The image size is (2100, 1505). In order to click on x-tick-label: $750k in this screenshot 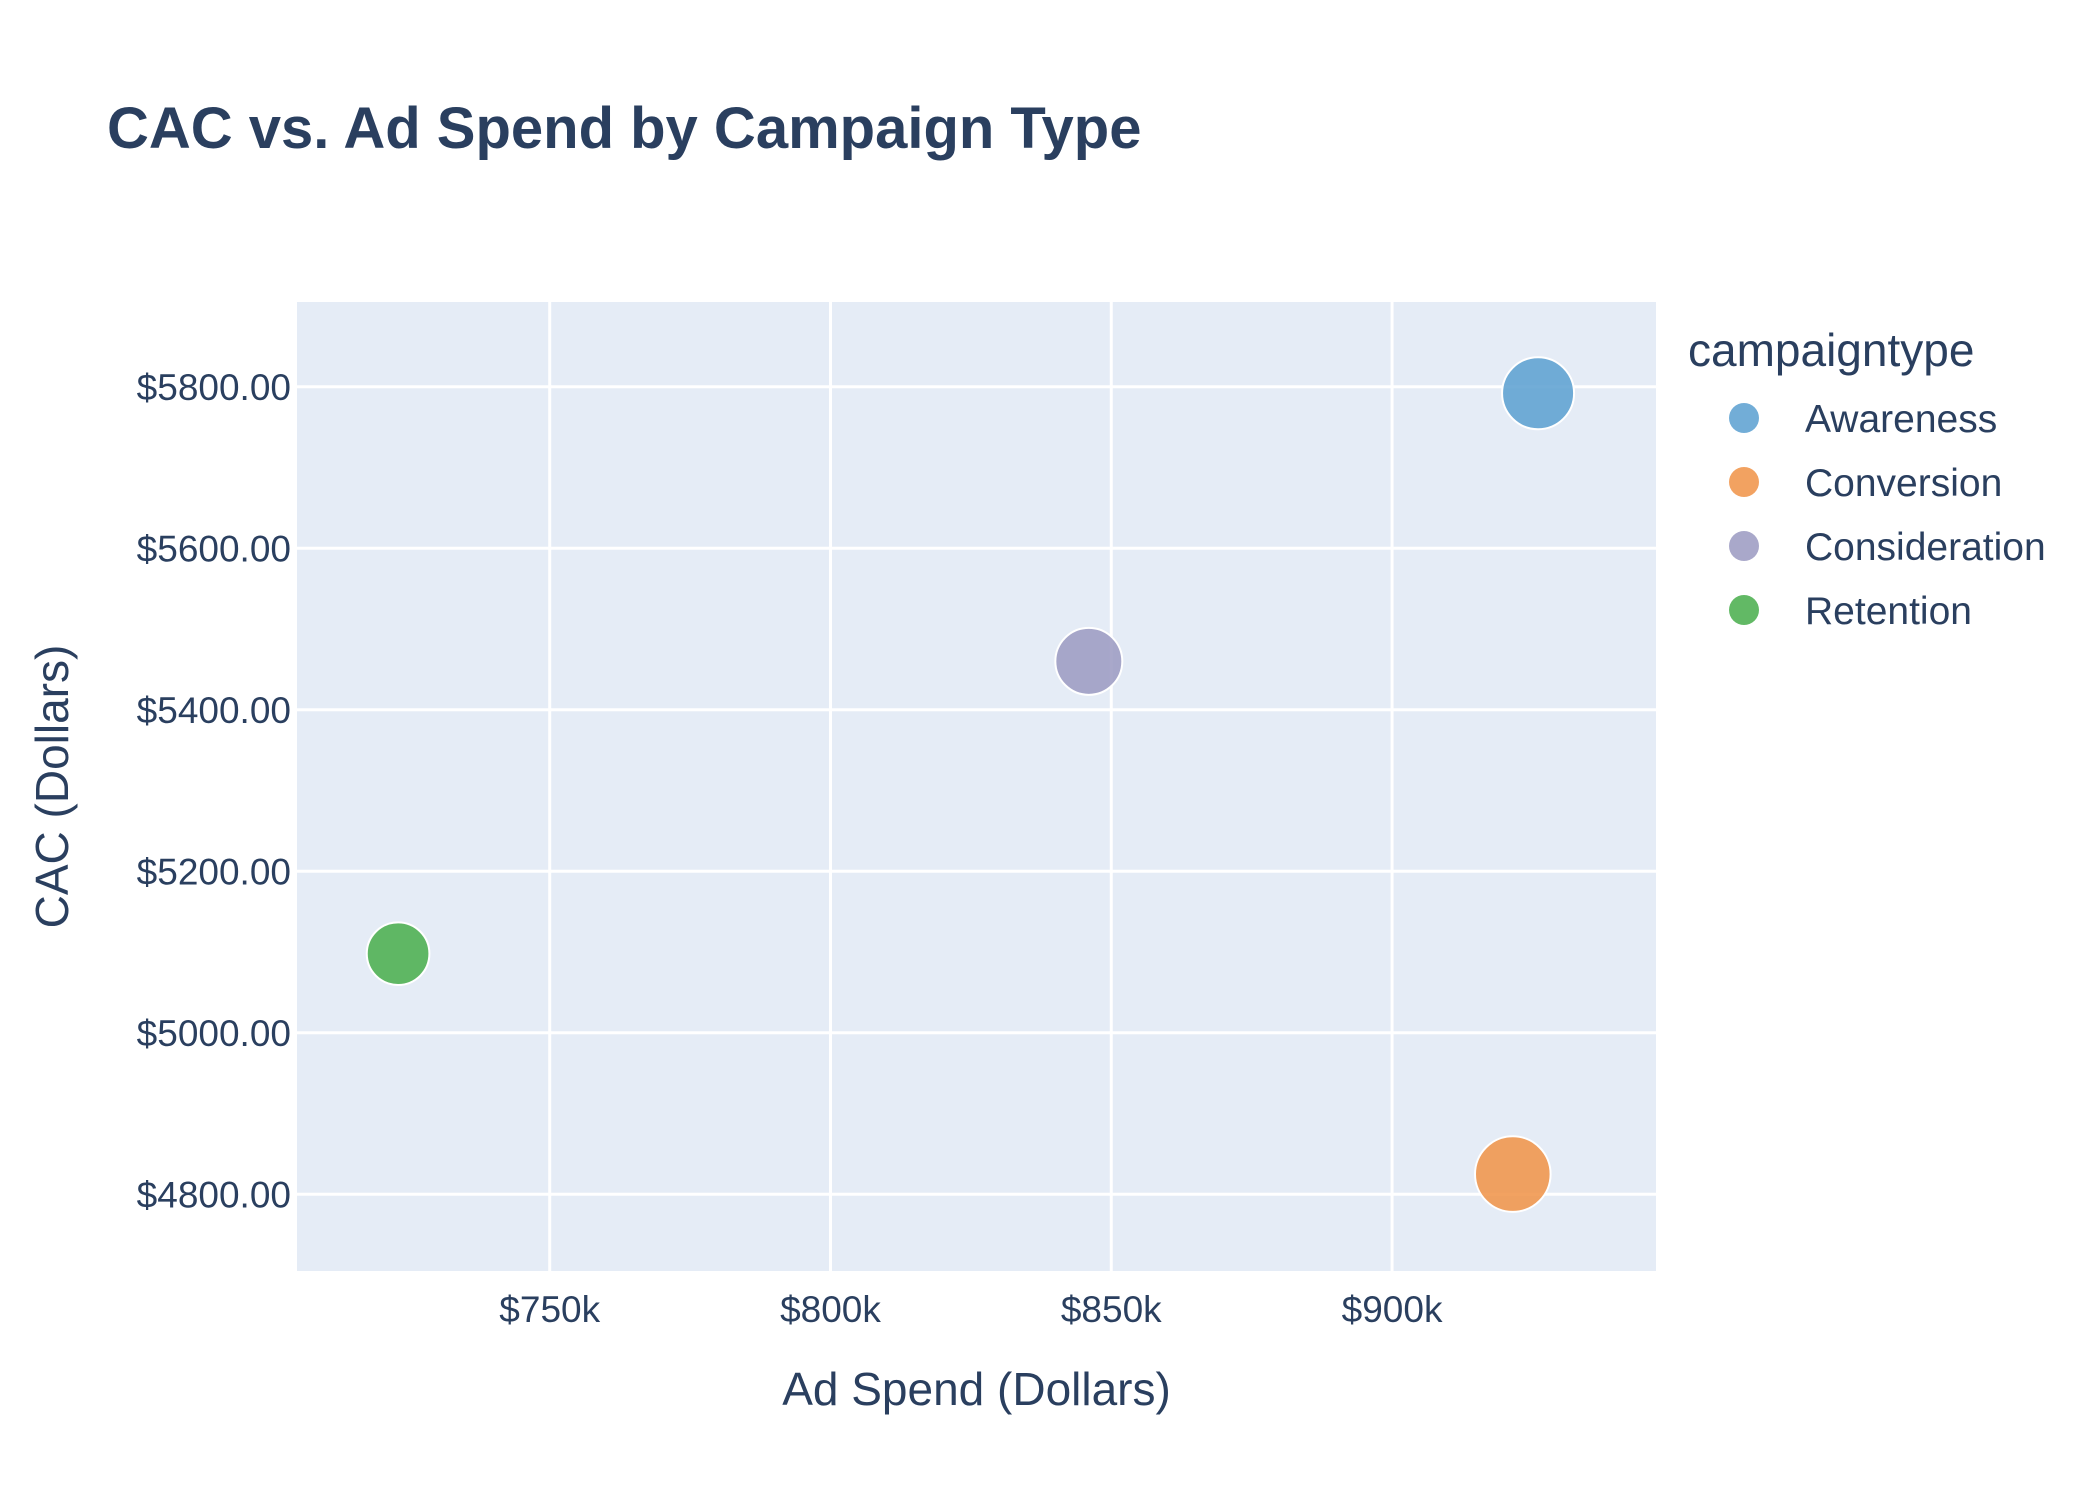, I will do `click(549, 1309)`.